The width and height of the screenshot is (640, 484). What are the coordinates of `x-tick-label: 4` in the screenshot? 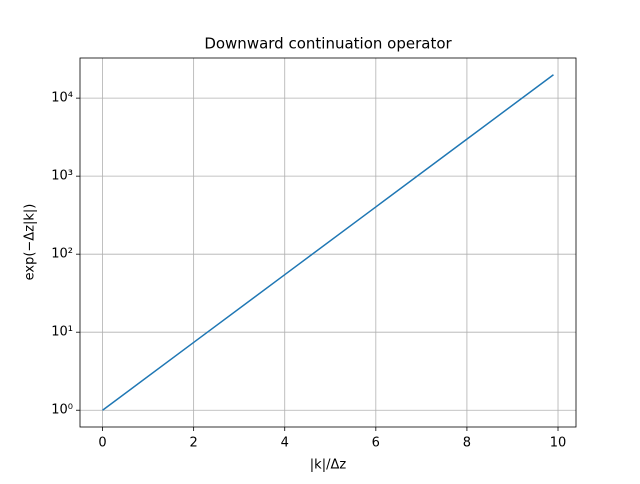 It's located at (285, 443).